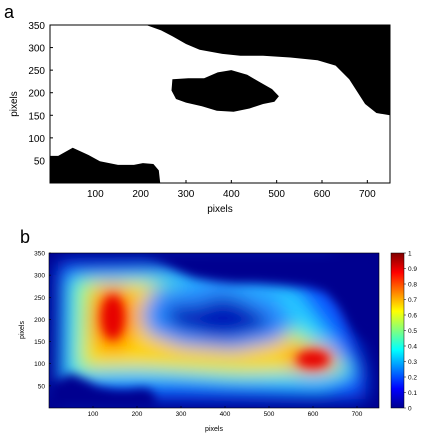  I want to click on colorbar-tick-label: 0.9, so click(412, 269).